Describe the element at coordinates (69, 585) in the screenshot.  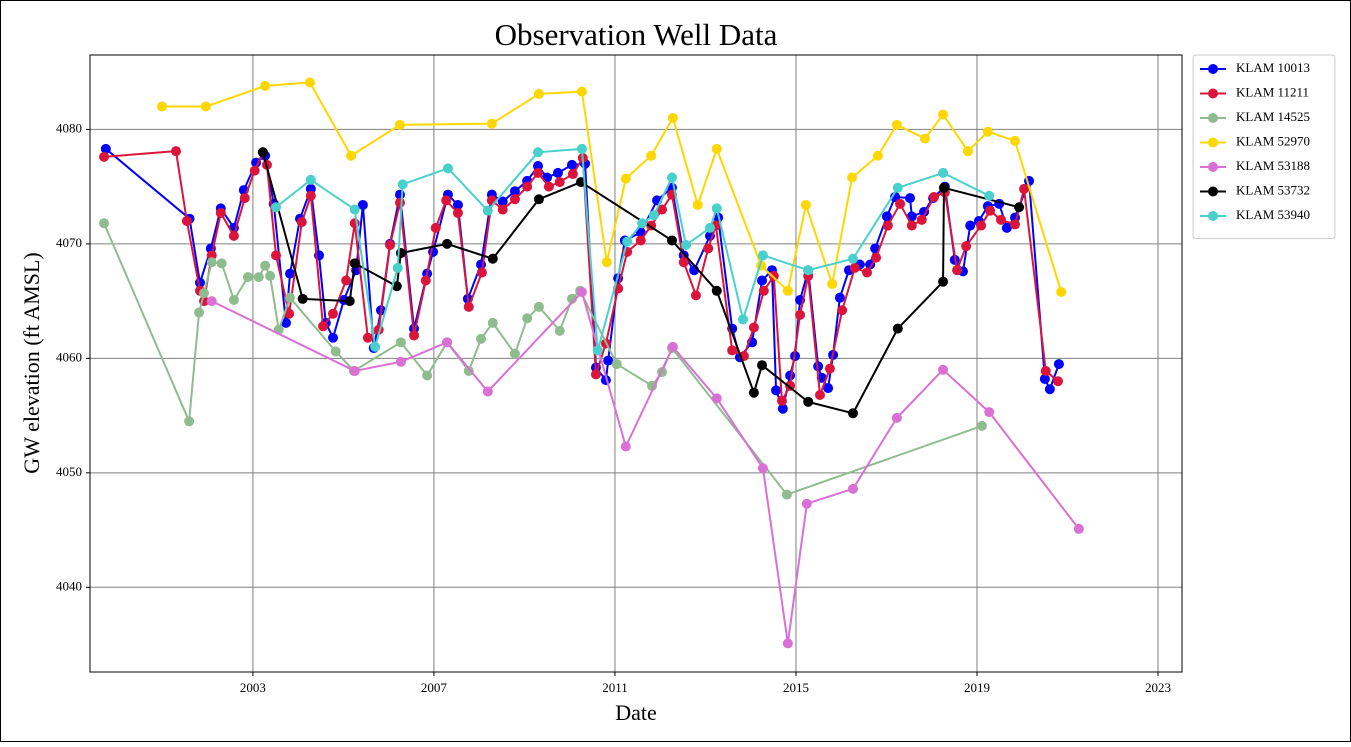
I see `y-tick-label: 4040` at that location.